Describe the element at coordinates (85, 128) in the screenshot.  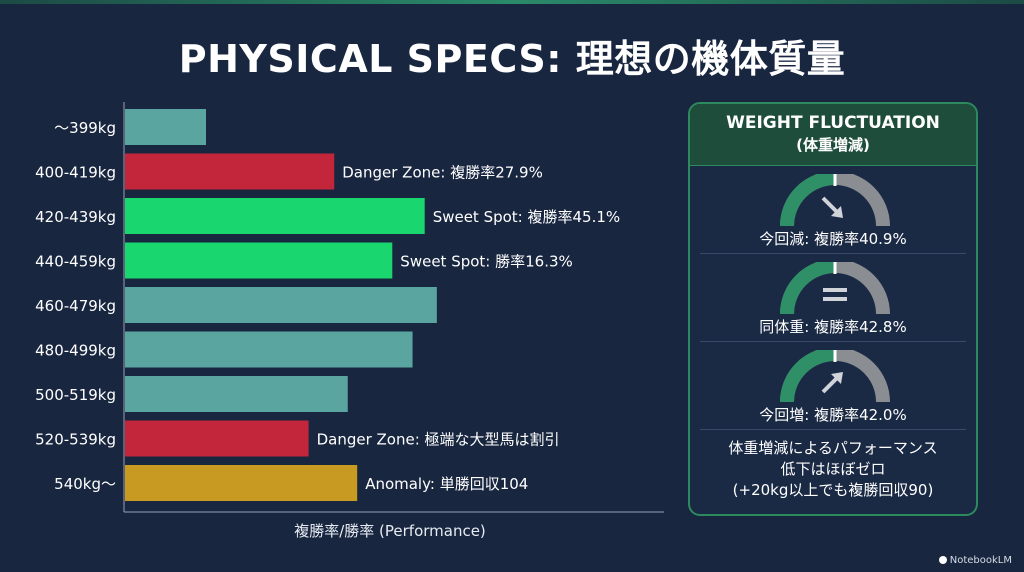
I see `y-tick-label: 〜399kg` at that location.